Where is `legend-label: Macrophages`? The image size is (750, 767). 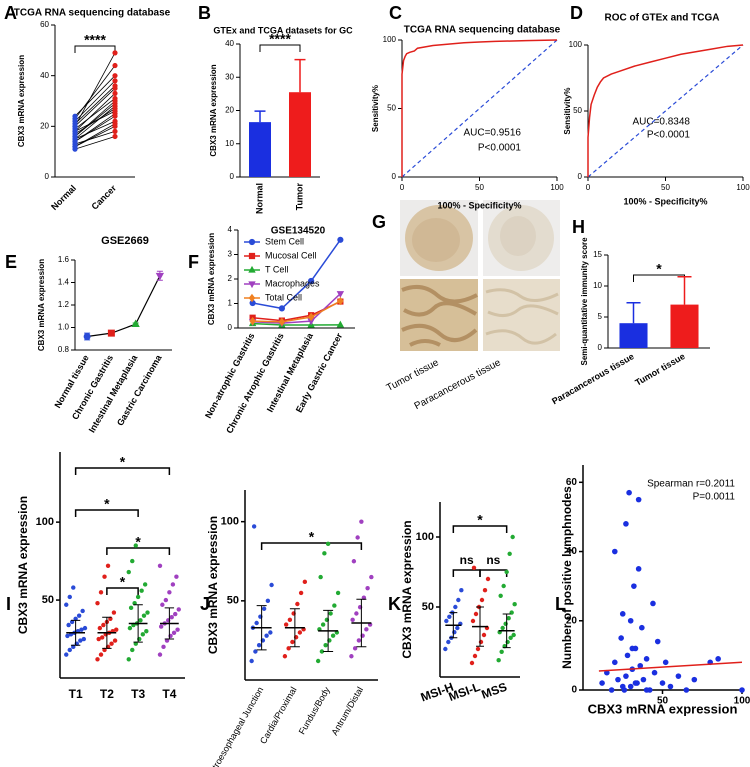 legend-label: Macrophages is located at coordinates (292, 283).